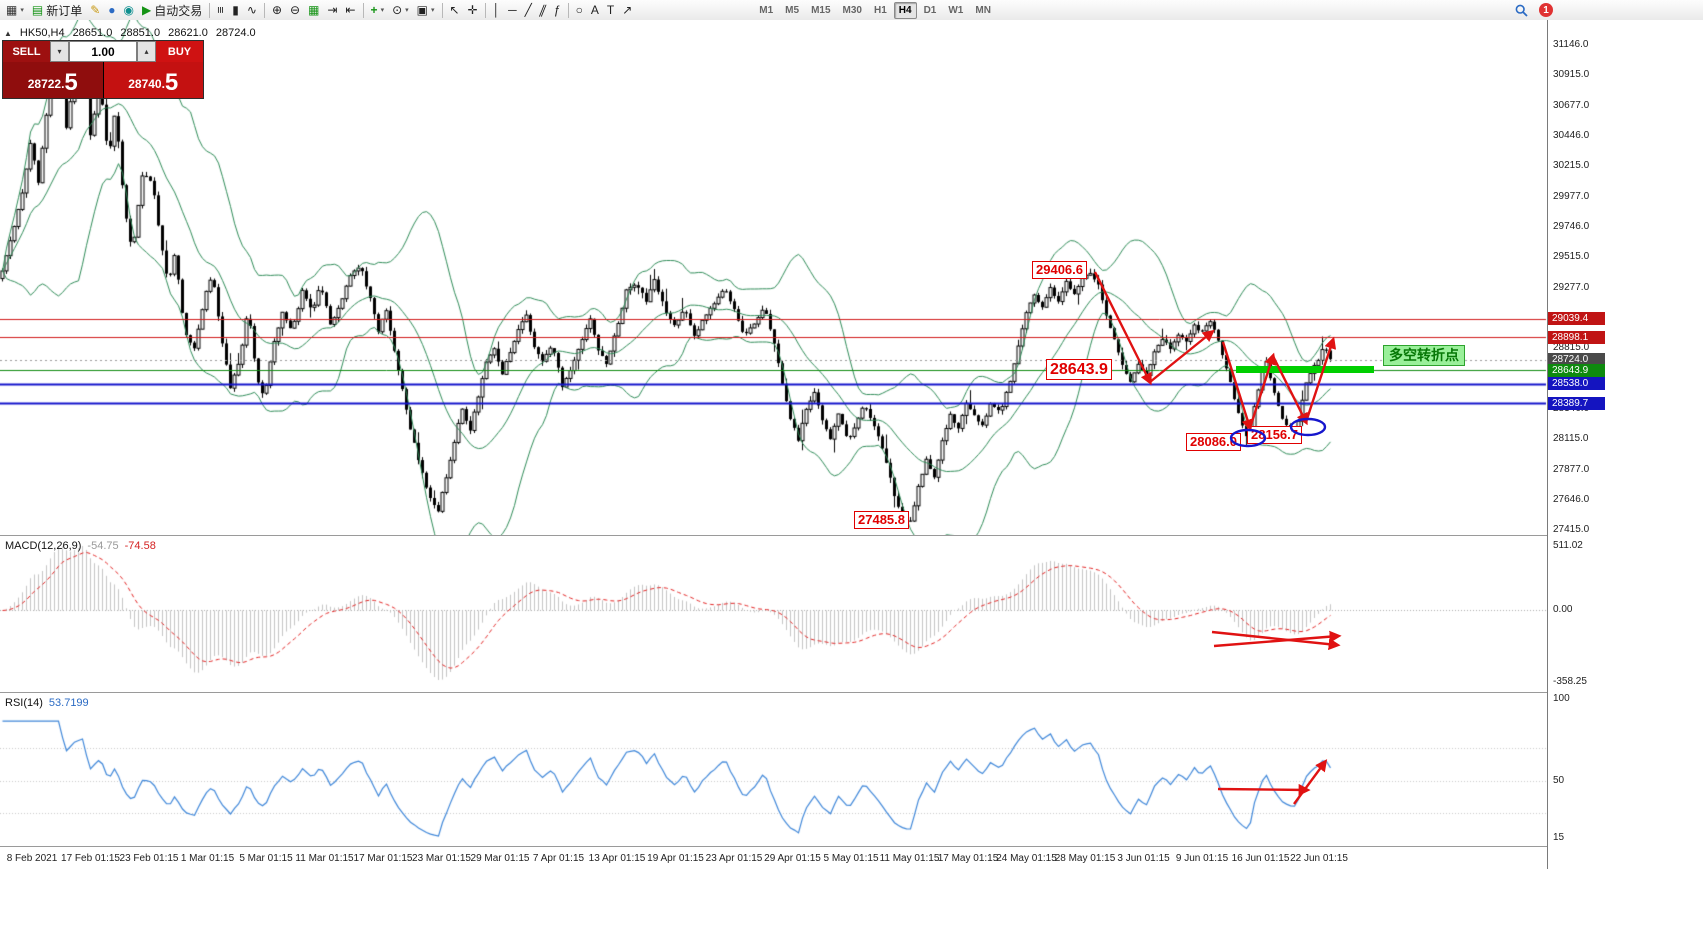 The image size is (1703, 942). I want to click on volume-input, so click(103, 51).